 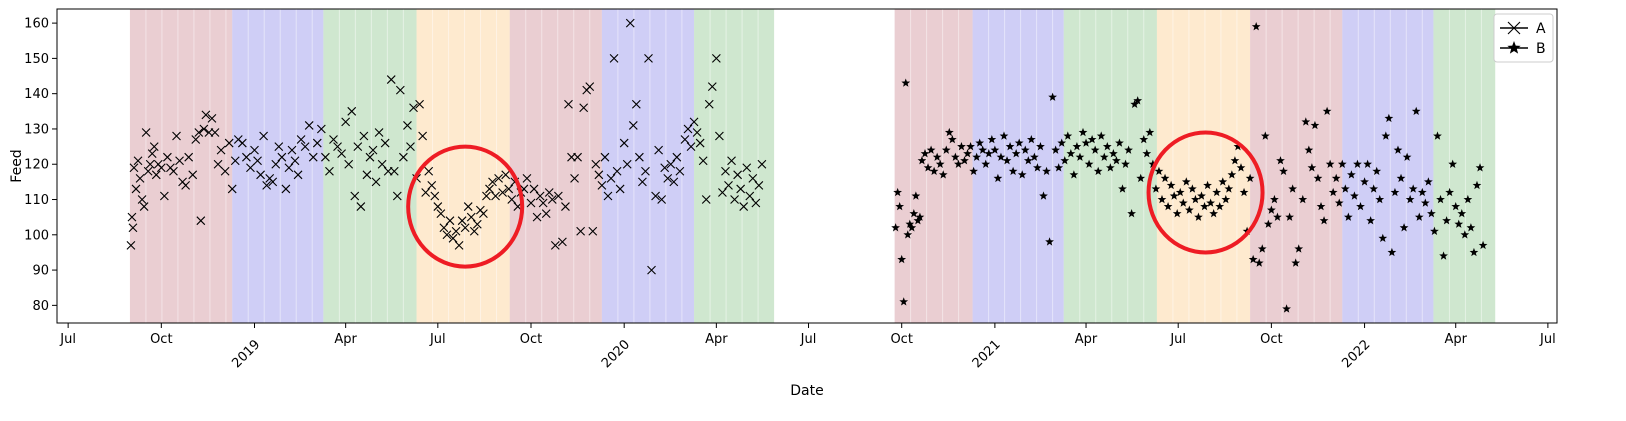 What do you see at coordinates (1177, 339) in the screenshot?
I see `x-tick-label: Jul` at bounding box center [1177, 339].